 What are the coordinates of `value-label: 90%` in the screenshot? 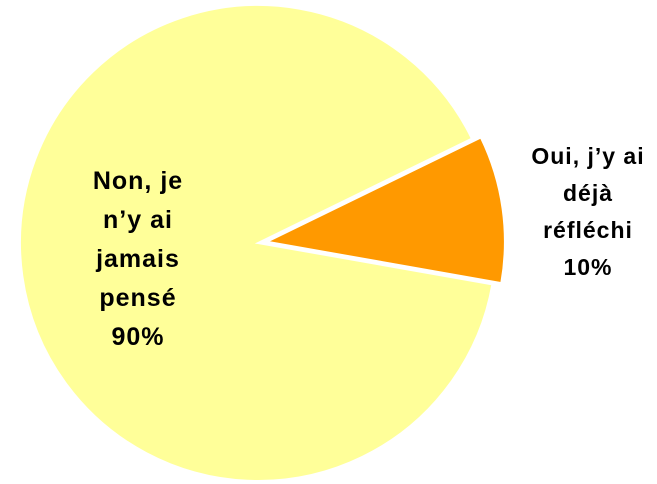 It's located at (138, 337).